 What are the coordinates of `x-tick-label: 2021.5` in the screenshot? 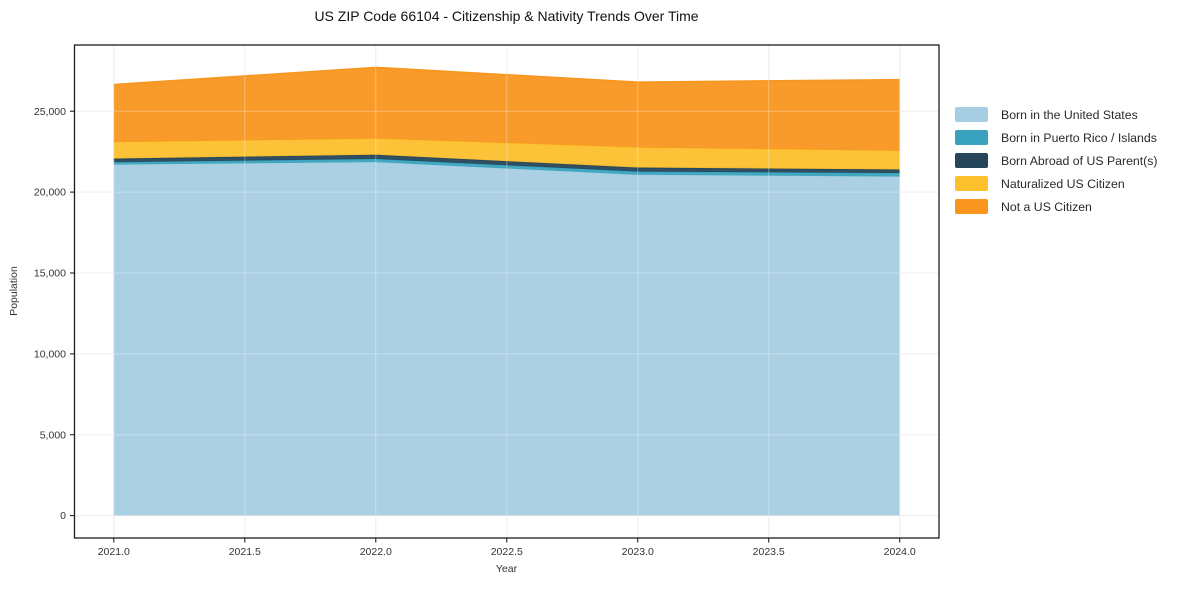 It's located at (245, 552).